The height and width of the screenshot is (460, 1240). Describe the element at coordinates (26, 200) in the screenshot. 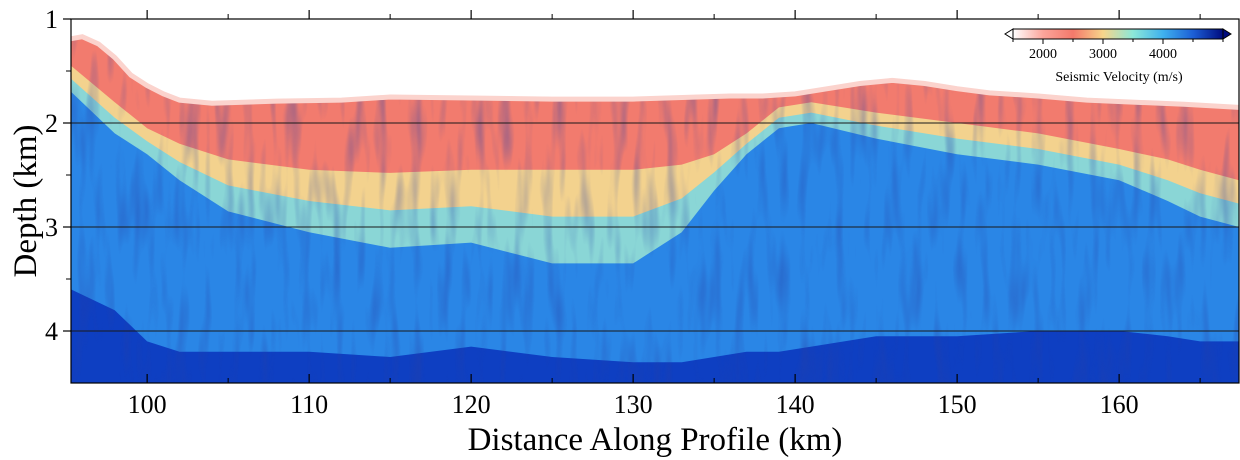

I see `y-axis-title: Depth (km)` at that location.